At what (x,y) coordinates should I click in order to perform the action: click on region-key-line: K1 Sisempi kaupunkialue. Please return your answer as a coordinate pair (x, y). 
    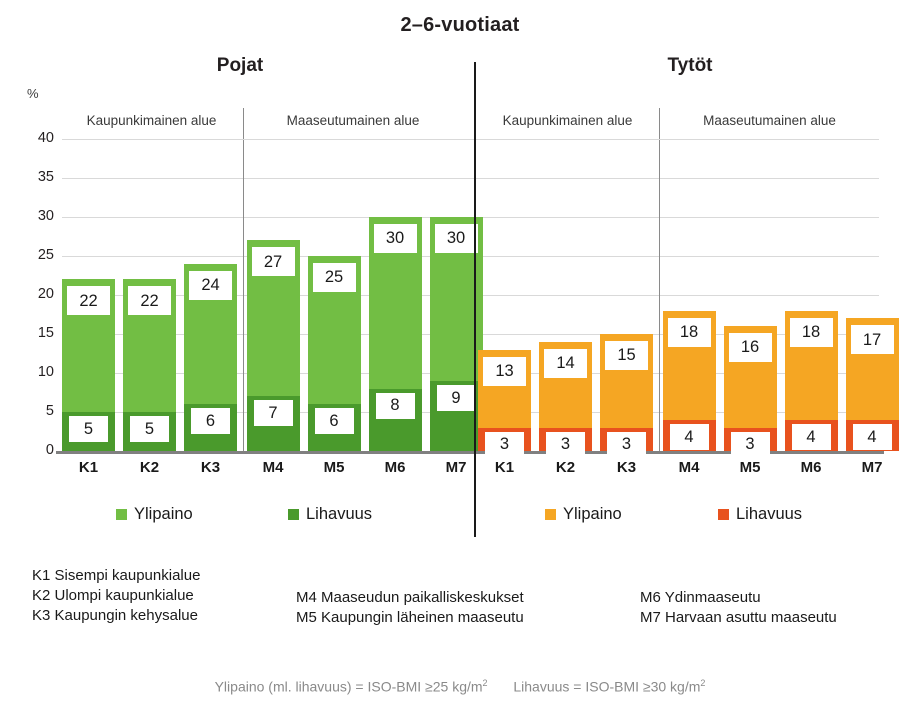
    Looking at the image, I should click on (116, 575).